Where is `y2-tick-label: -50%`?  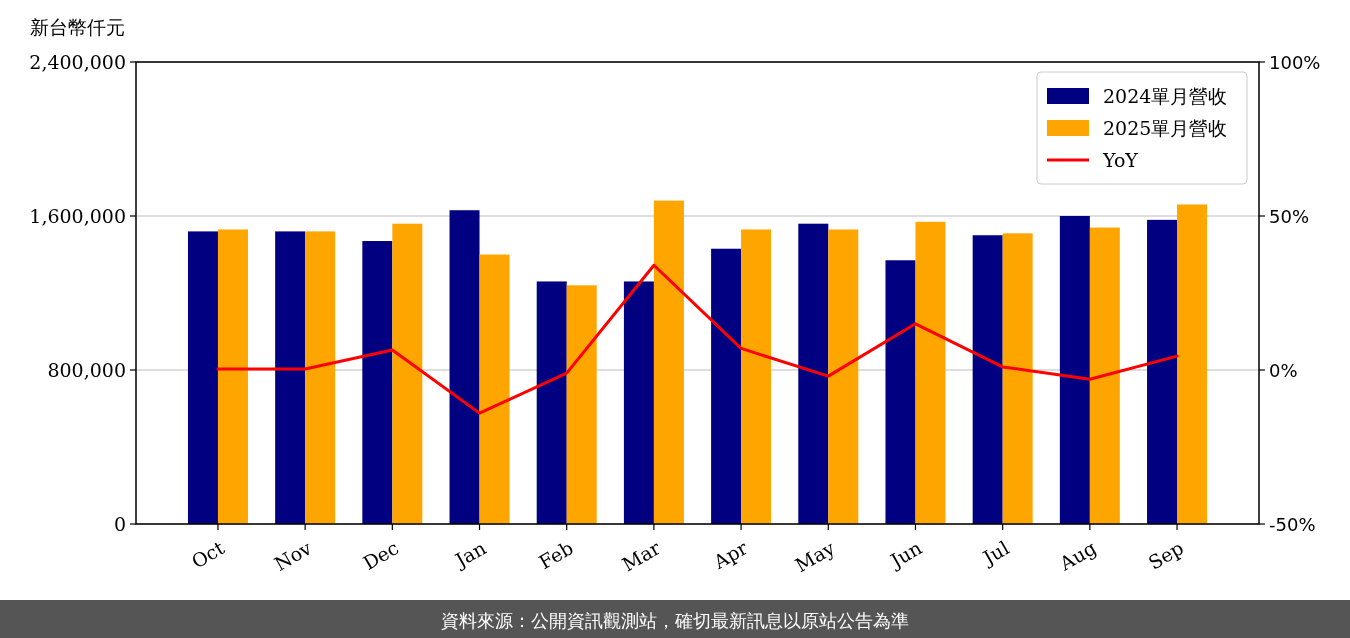 y2-tick-label: -50% is located at coordinates (1292, 524).